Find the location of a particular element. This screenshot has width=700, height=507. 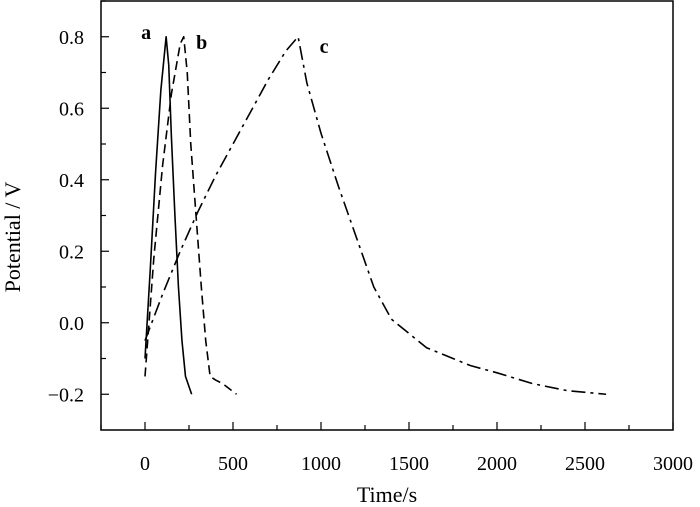

x-tick-label: 1000 is located at coordinates (321, 464).